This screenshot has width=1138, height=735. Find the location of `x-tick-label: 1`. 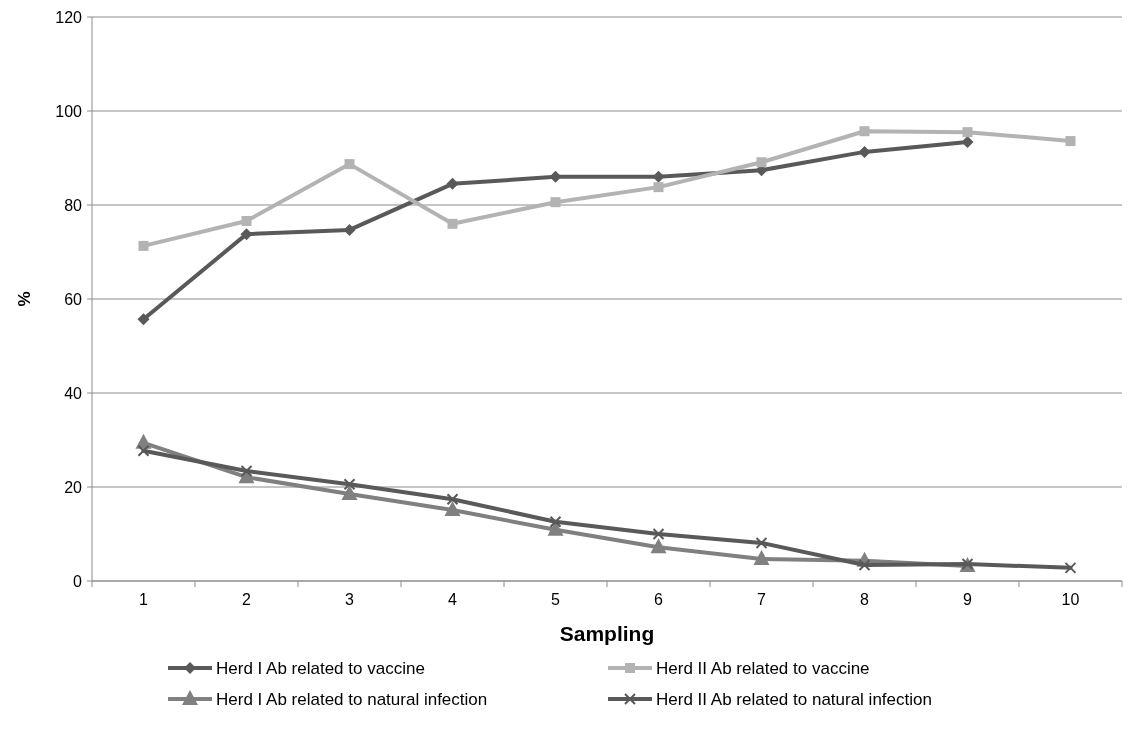

x-tick-label: 1 is located at coordinates (144, 599).